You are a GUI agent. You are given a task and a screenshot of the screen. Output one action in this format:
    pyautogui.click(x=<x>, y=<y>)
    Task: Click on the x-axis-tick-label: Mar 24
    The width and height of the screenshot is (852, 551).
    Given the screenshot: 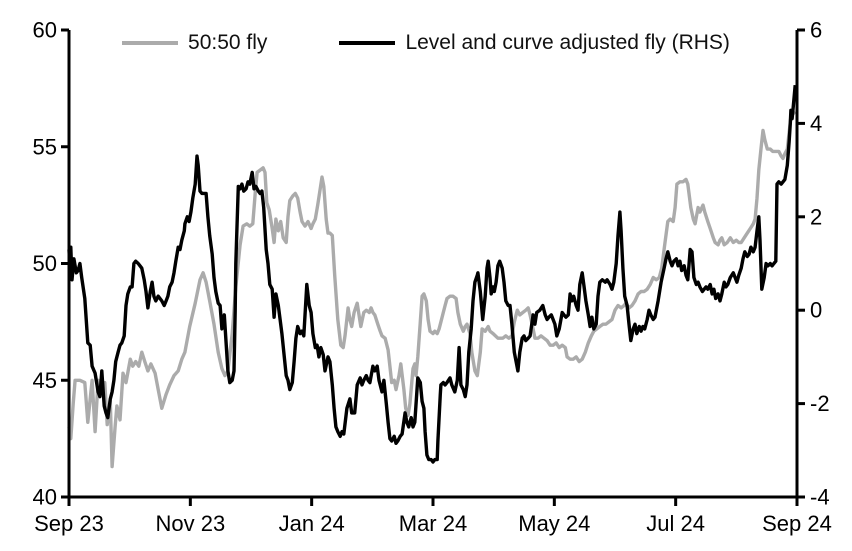 What is the action you would take?
    pyautogui.click(x=433, y=523)
    